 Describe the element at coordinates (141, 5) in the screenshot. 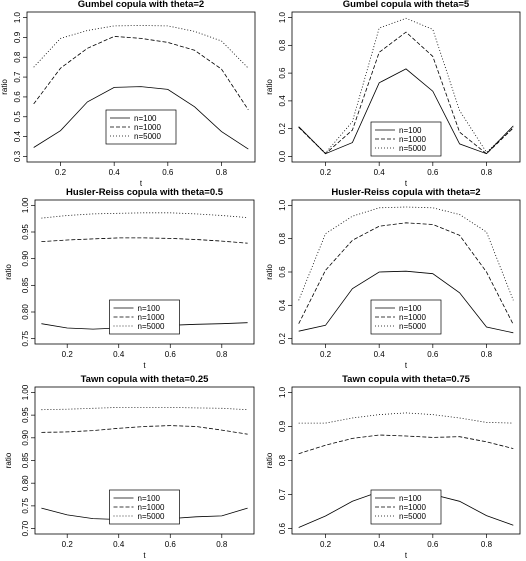

I see `chart-title: Gumbel copula with theta=2` at that location.